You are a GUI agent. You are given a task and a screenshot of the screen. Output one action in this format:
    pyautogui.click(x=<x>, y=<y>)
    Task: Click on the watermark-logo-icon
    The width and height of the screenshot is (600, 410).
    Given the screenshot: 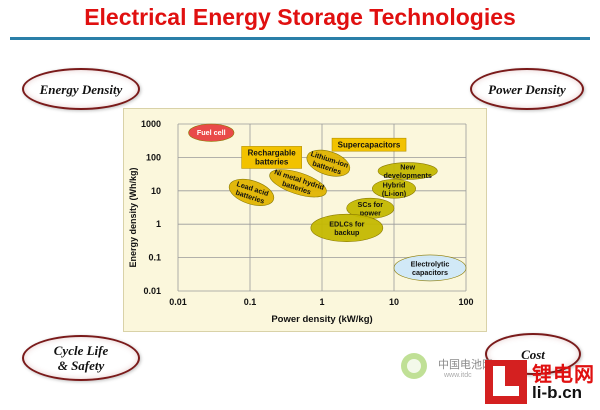 What is the action you would take?
    pyautogui.click(x=414, y=366)
    